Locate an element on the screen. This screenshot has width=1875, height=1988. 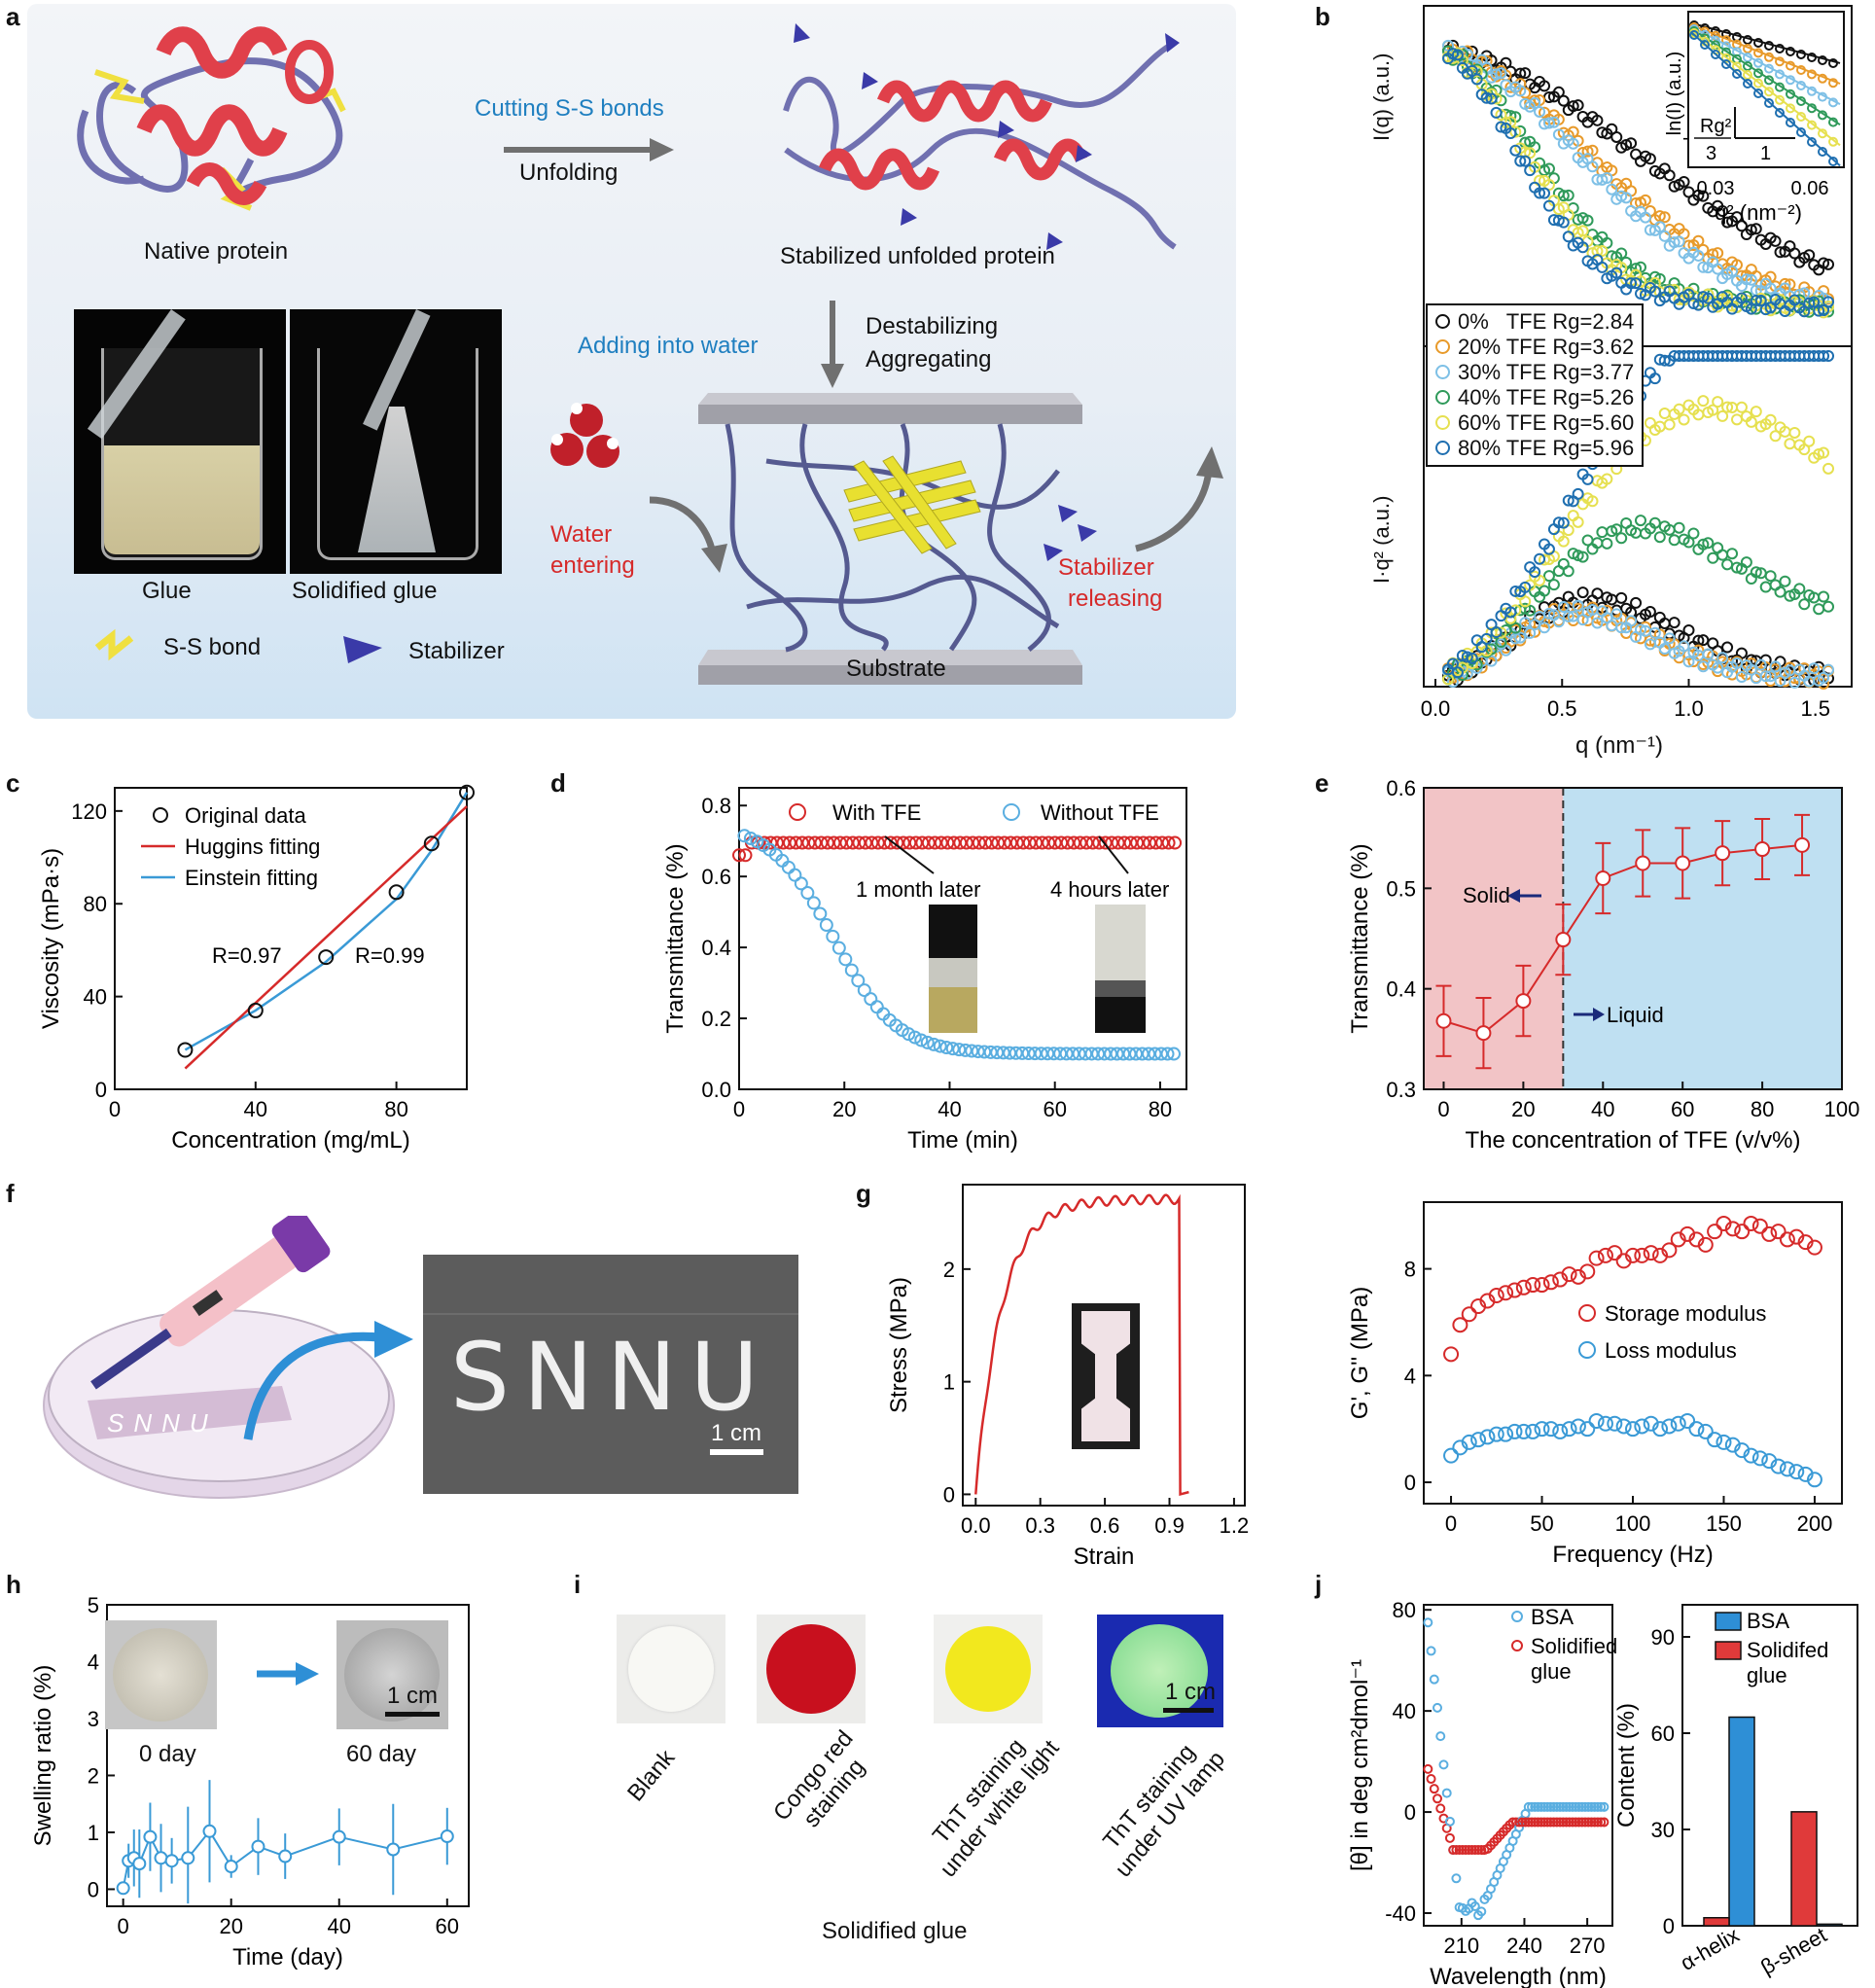
panel-g2-xlabel: Frequency (Hz) is located at coordinates (1632, 1555).